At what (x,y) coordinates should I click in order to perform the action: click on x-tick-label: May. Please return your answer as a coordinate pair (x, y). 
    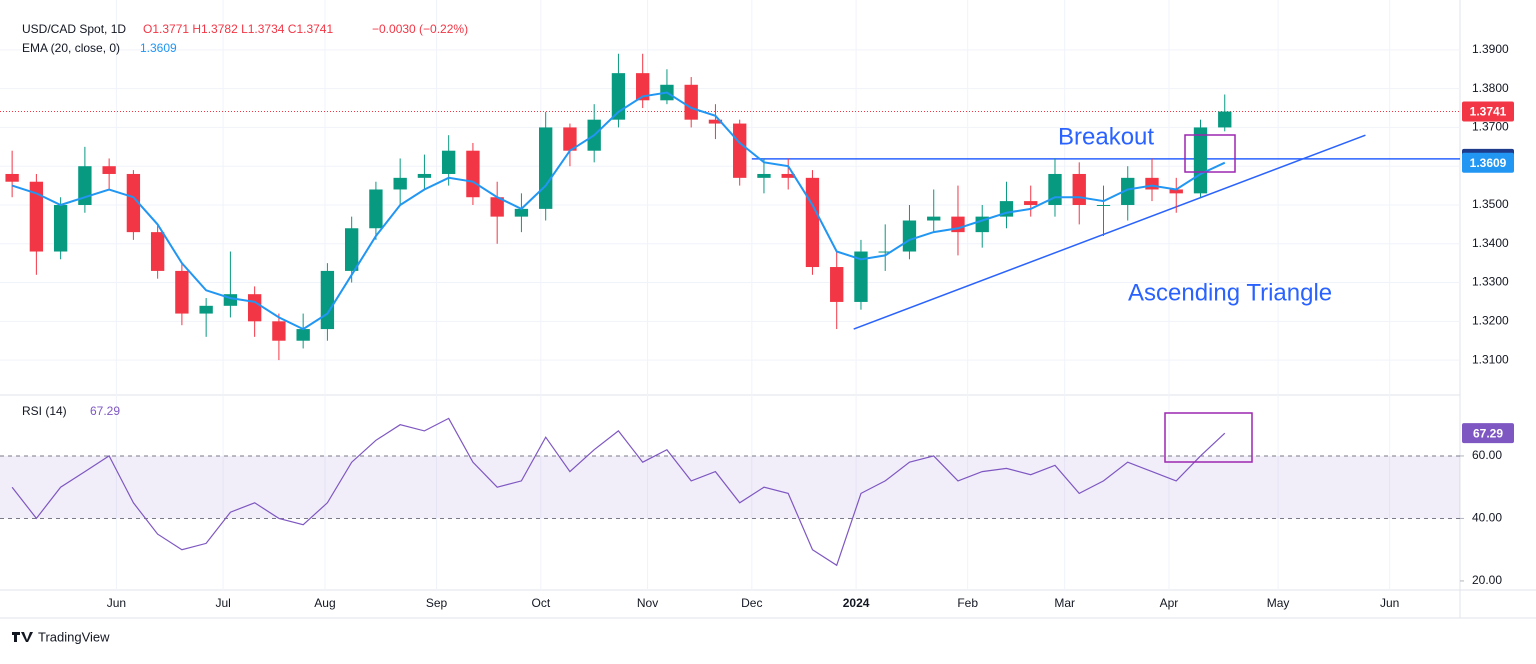
    Looking at the image, I should click on (1278, 603).